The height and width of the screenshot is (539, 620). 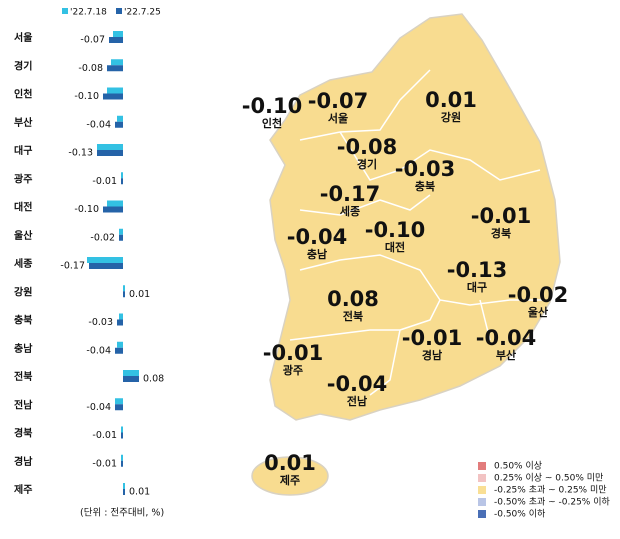 I want to click on map-region: 경북, so click(x=501, y=233).